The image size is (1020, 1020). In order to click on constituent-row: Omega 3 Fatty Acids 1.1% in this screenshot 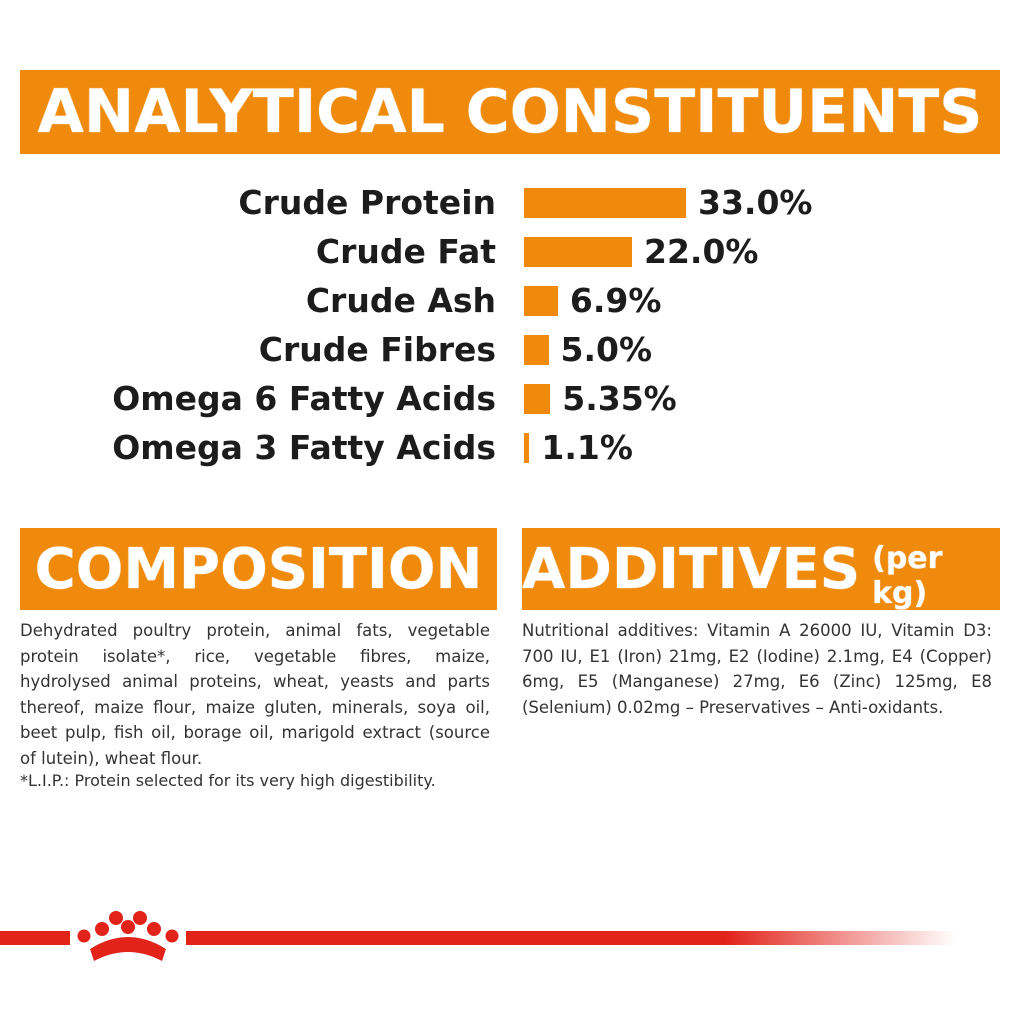, I will do `click(510, 448)`.